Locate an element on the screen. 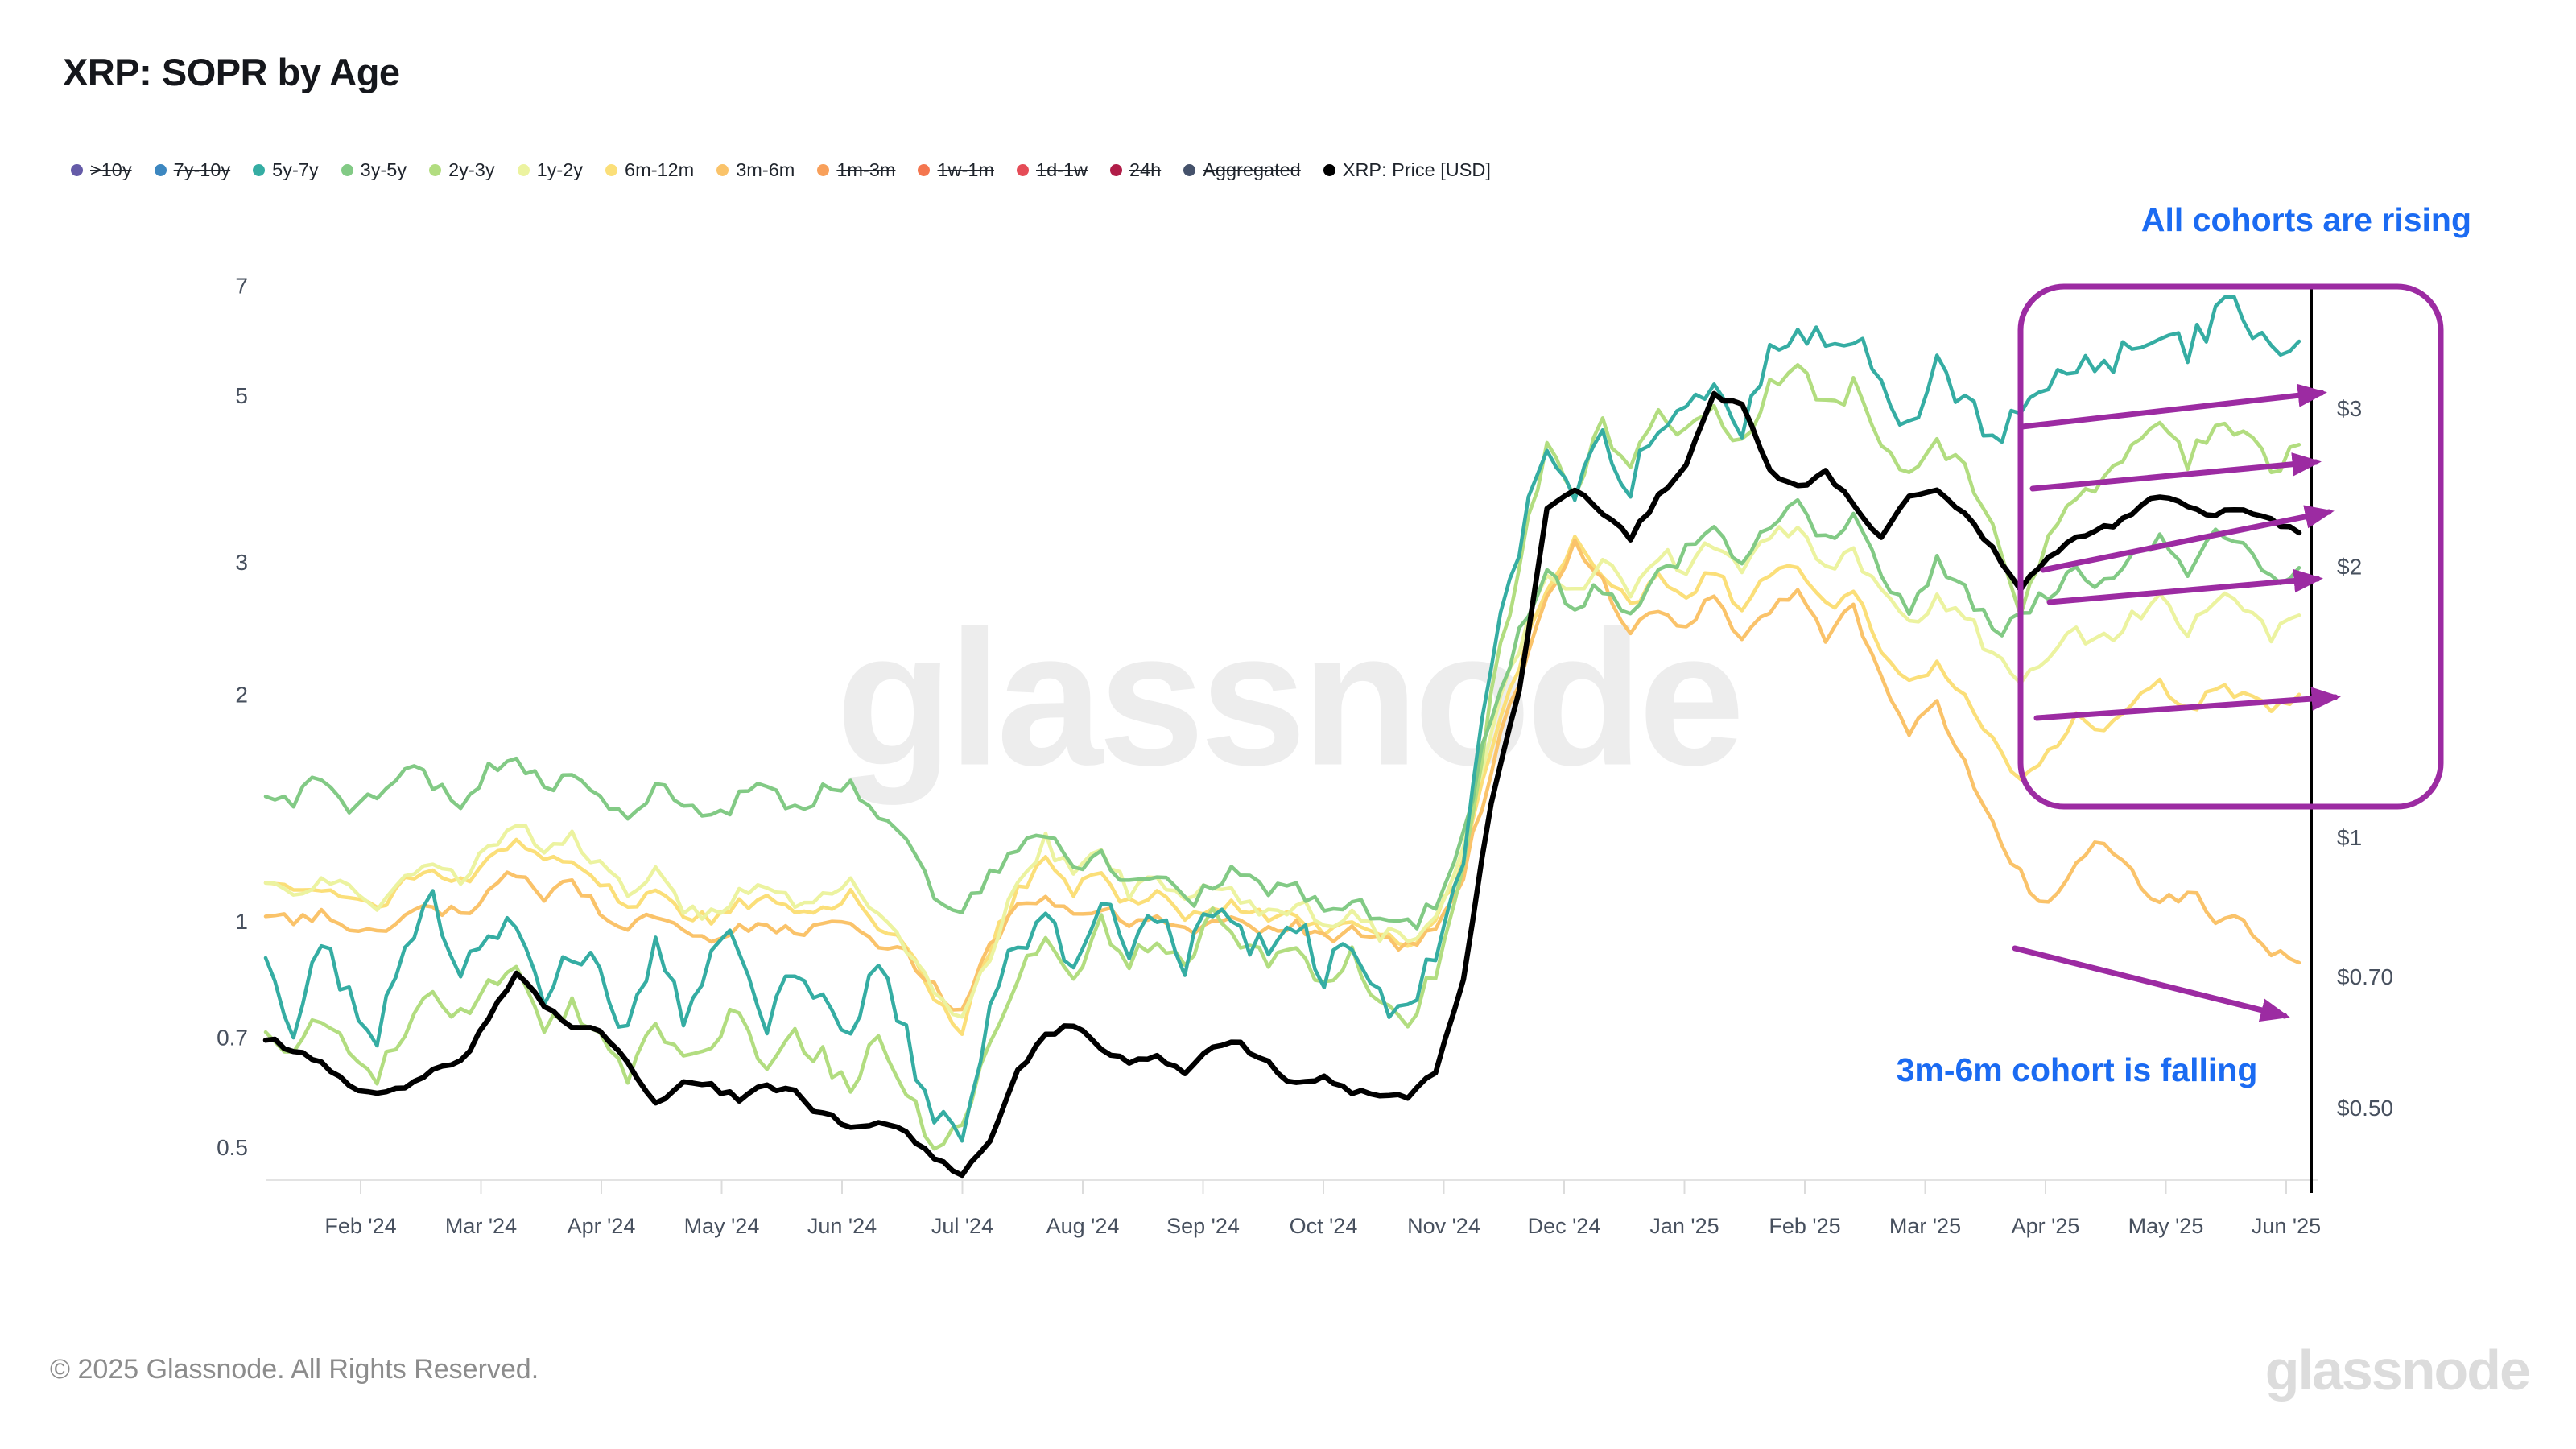 The image size is (2576, 1449). y-axis-left-label: 1 is located at coordinates (242, 921).